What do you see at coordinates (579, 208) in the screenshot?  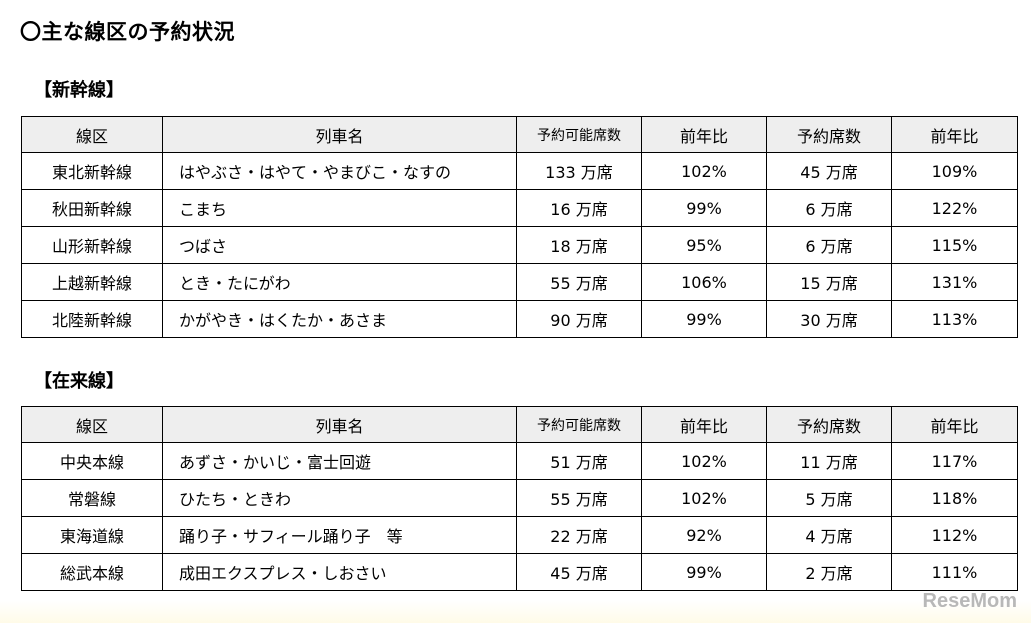 I see `cell-available-seats: 16 万席` at bounding box center [579, 208].